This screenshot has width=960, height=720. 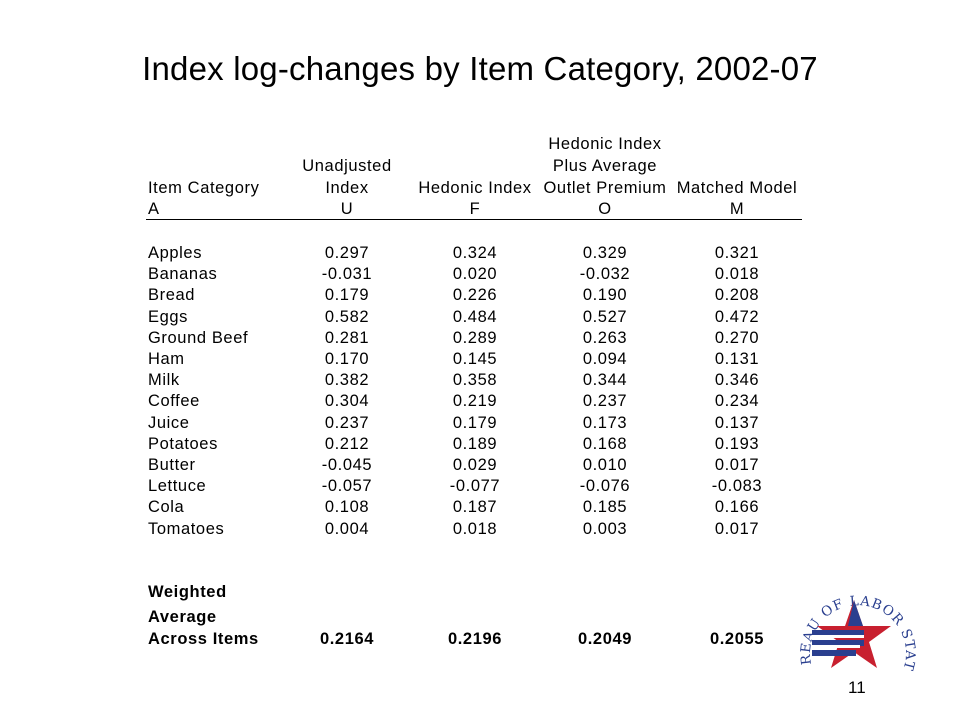 What do you see at coordinates (347, 443) in the screenshot?
I see `table-cell: 0.212` at bounding box center [347, 443].